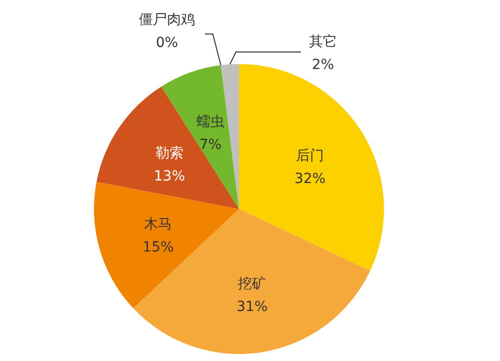 This screenshot has height=361, width=500. I want to click on data-label: 15%, so click(158, 247).